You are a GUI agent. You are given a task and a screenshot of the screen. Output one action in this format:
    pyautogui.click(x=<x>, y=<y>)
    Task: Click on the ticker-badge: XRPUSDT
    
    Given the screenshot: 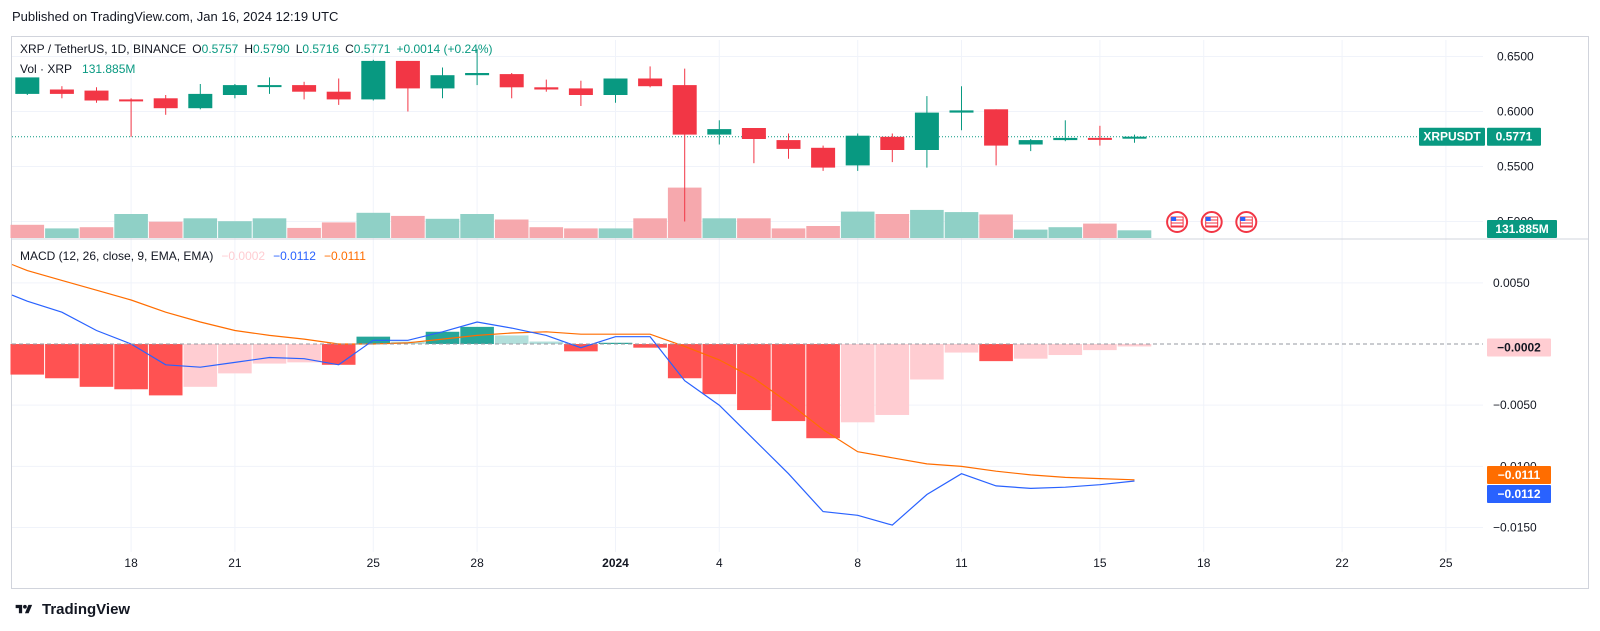 What is the action you would take?
    pyautogui.click(x=1452, y=136)
    